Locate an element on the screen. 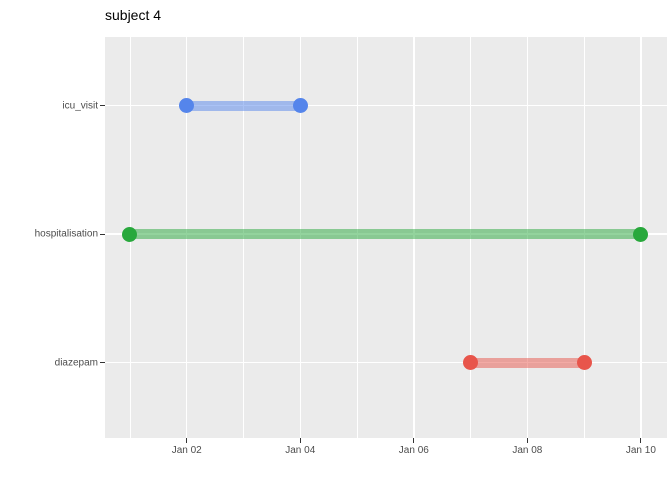 The height and width of the screenshot is (480, 672). gridline-major-h-icu_visit is located at coordinates (386, 105).